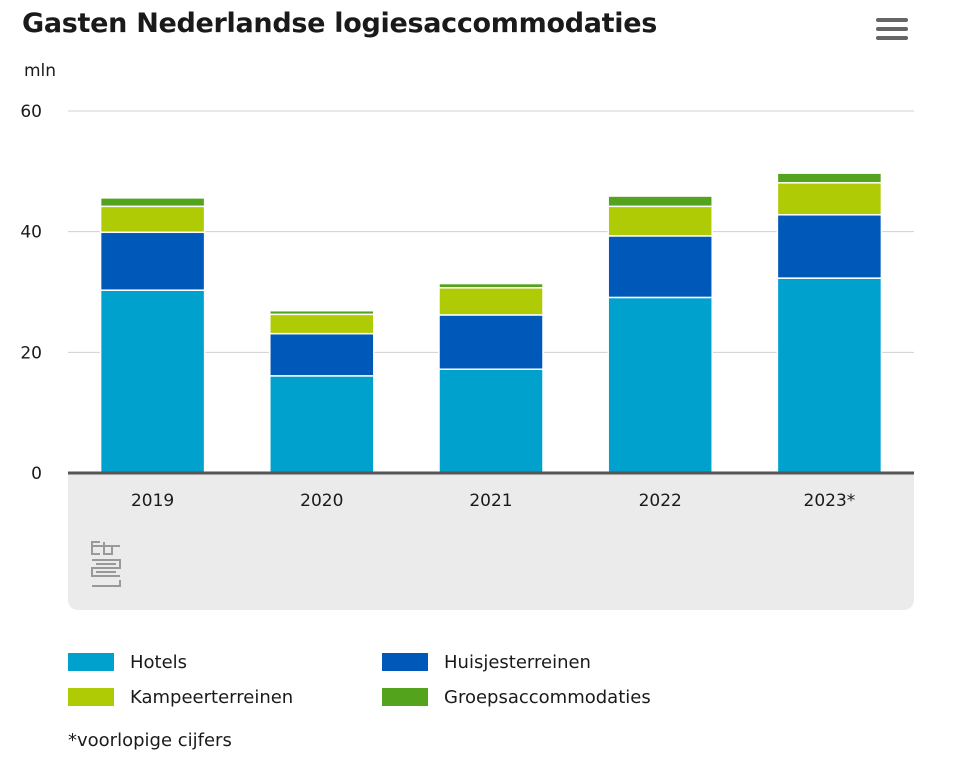 The height and width of the screenshot is (780, 972). What do you see at coordinates (31, 293) in the screenshot?
I see `y-axis-ticks: 0 20 40 60` at bounding box center [31, 293].